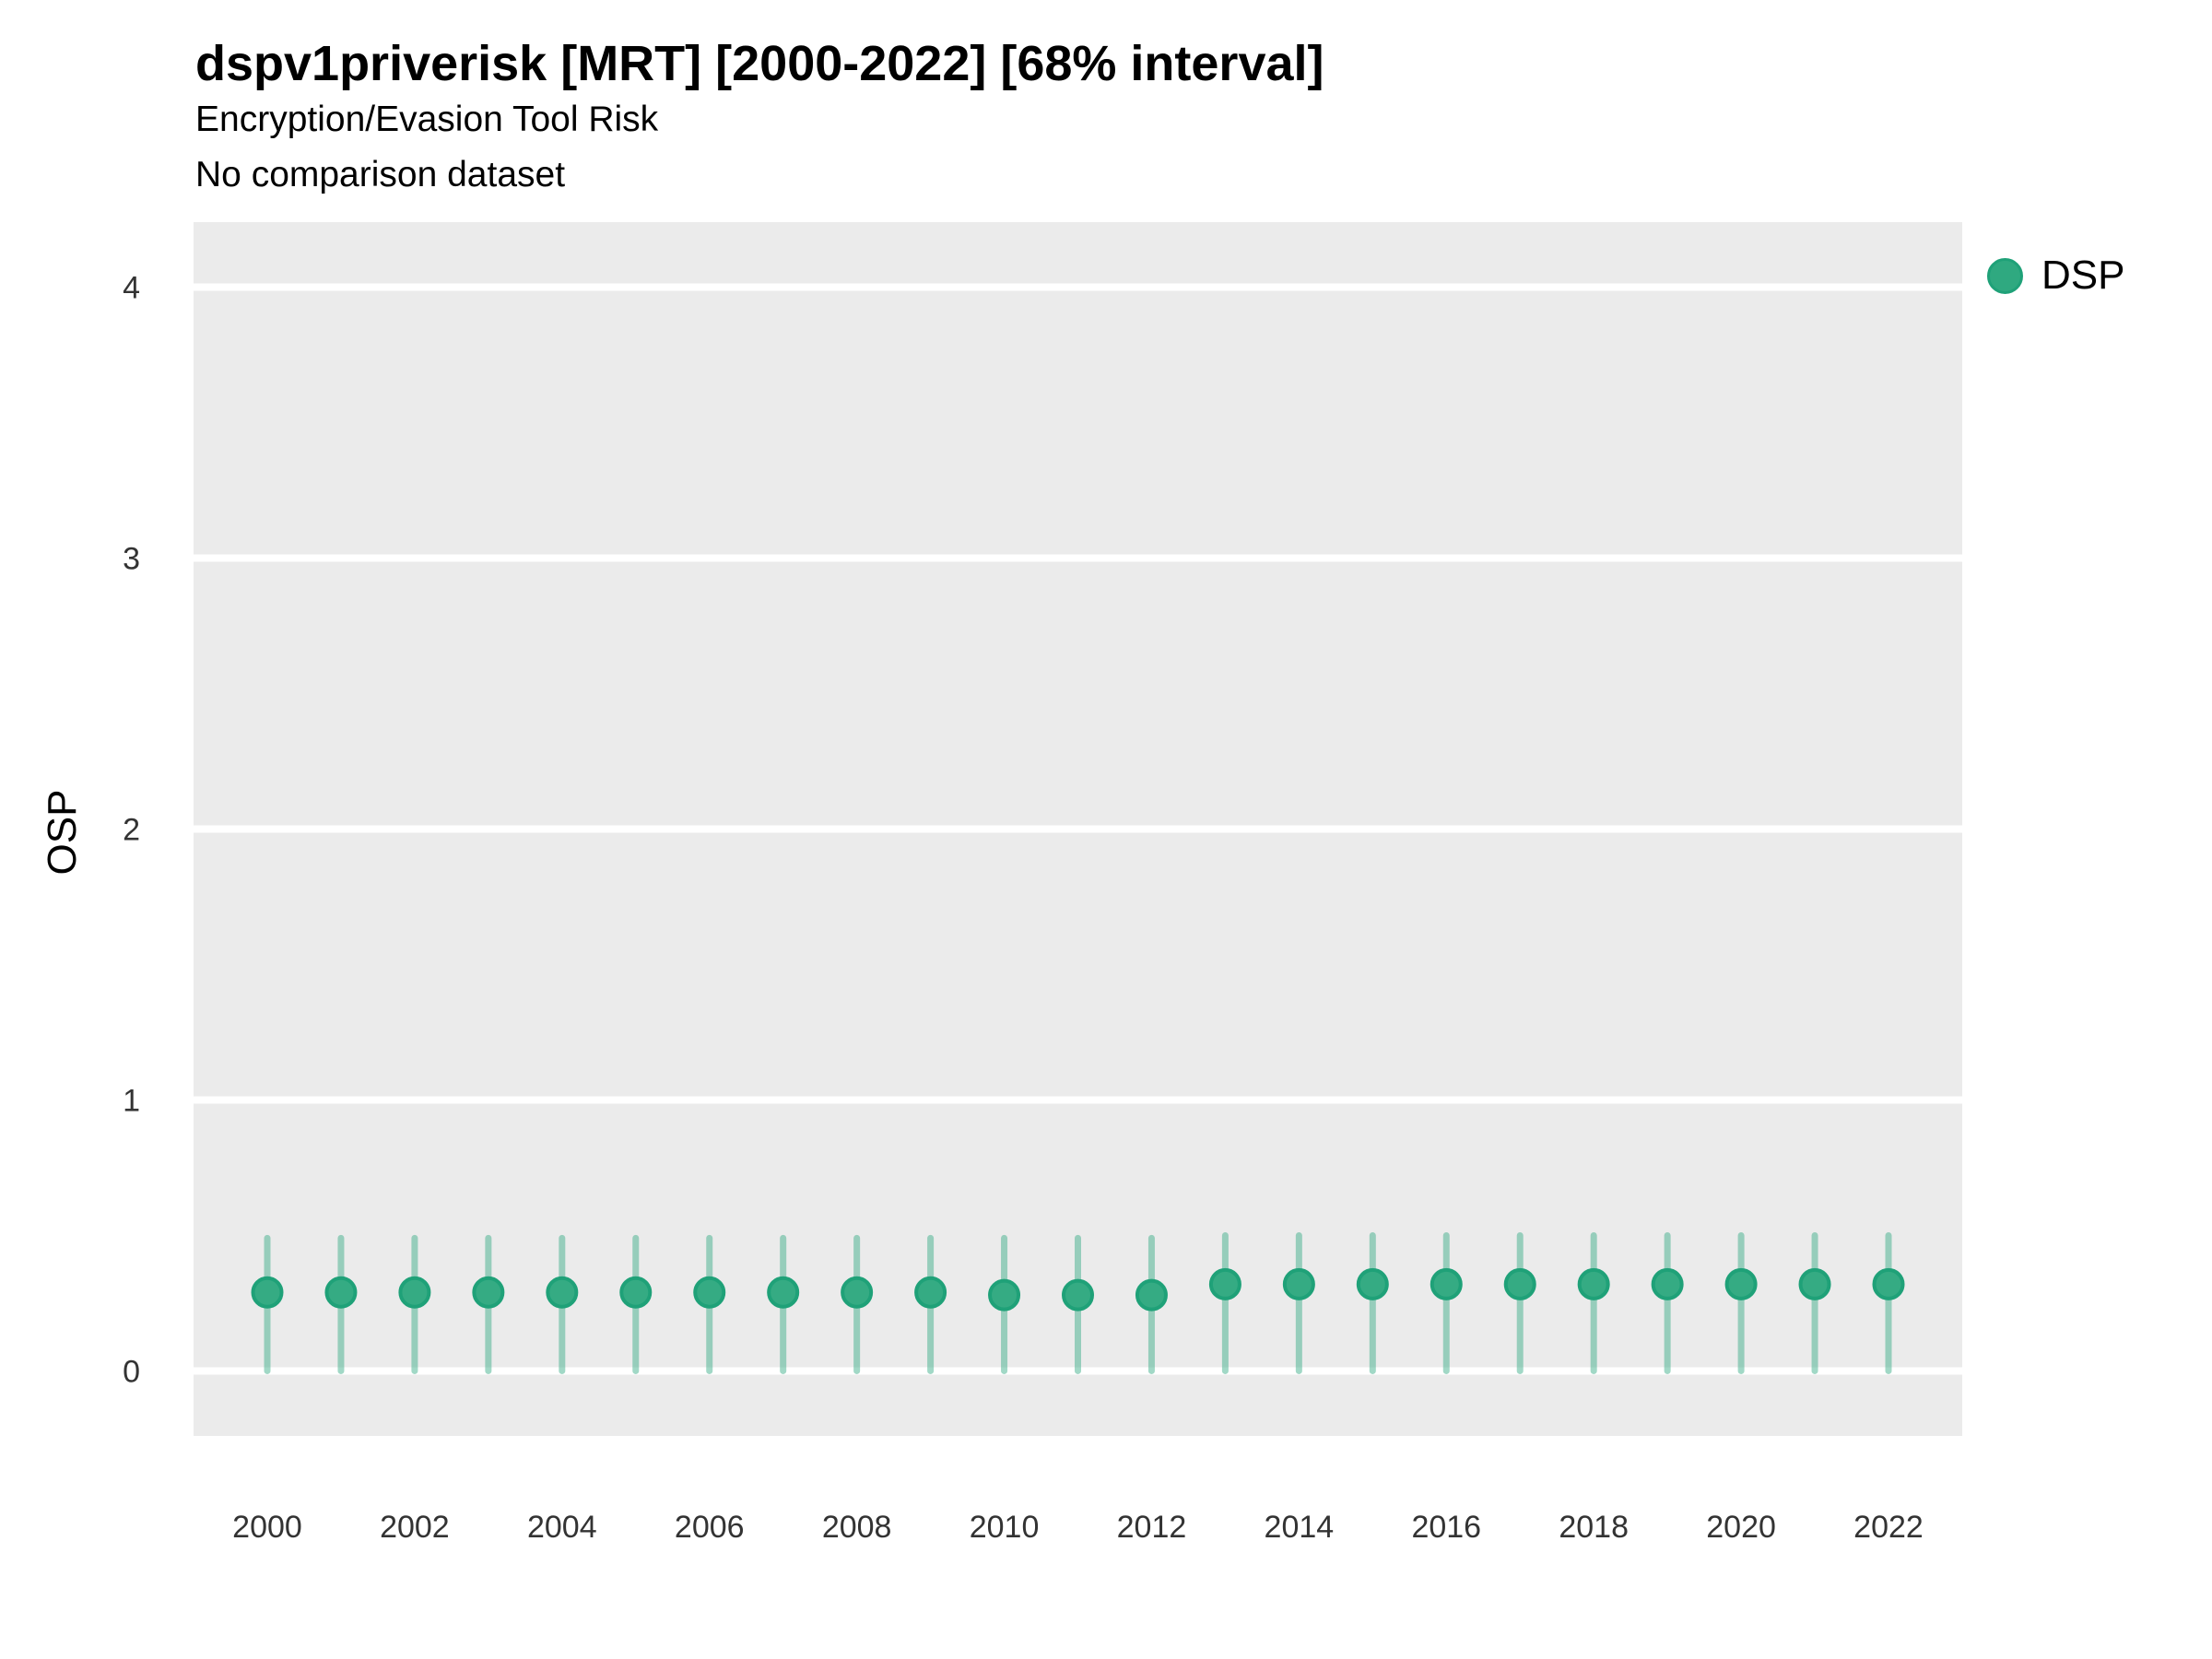  Describe the element at coordinates (1300, 1527) in the screenshot. I see `x-tick-label: 2014` at that location.